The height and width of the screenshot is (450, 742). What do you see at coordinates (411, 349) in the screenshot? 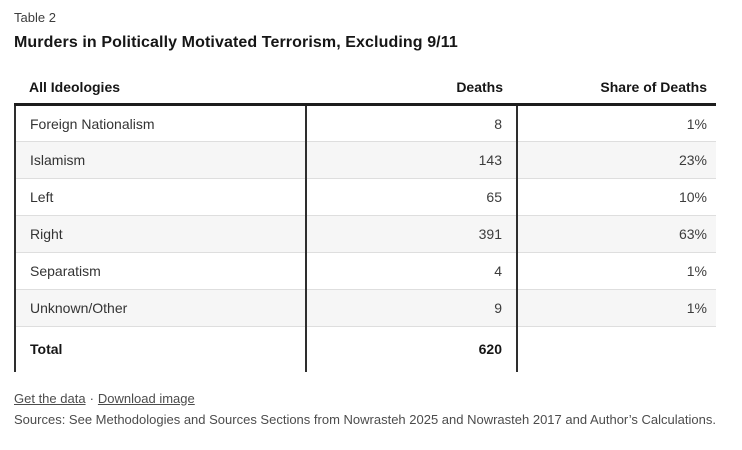
I see `total-deaths-cell: 620` at bounding box center [411, 349].